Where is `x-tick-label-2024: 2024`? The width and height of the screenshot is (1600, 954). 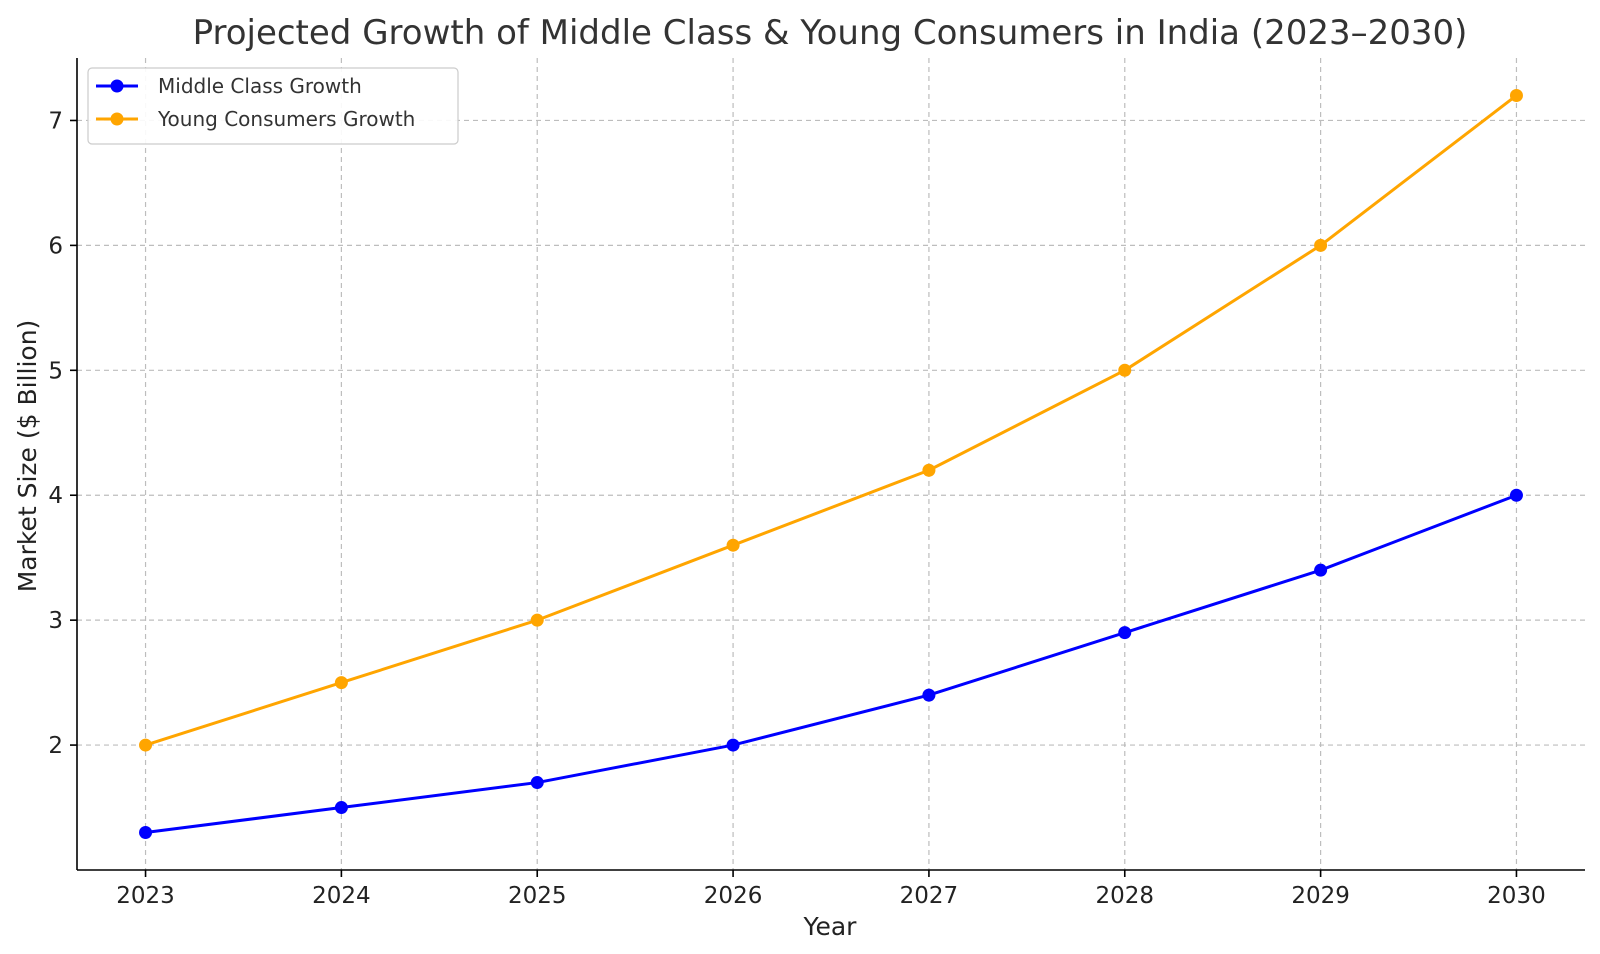
x-tick-label-2024: 2024 is located at coordinates (341, 896).